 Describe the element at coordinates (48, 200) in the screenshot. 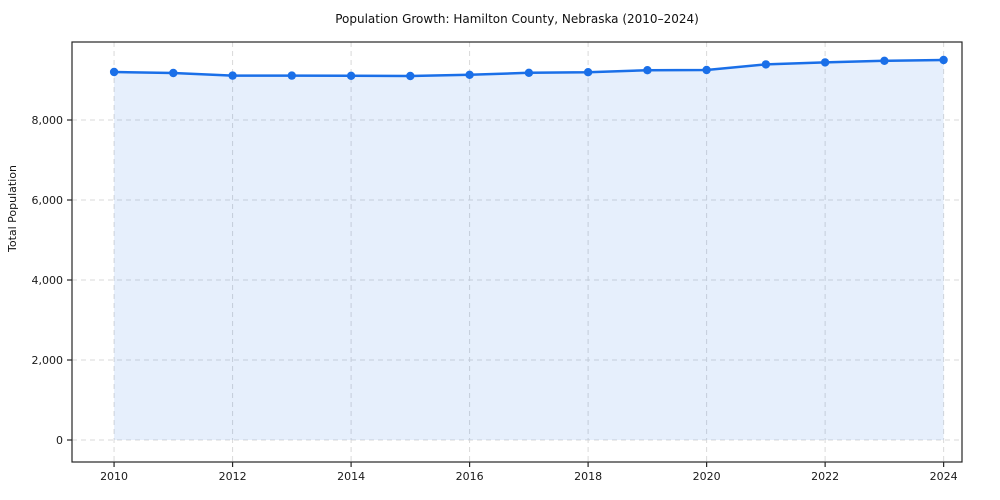

I see `y-tick-label: 6,000` at that location.